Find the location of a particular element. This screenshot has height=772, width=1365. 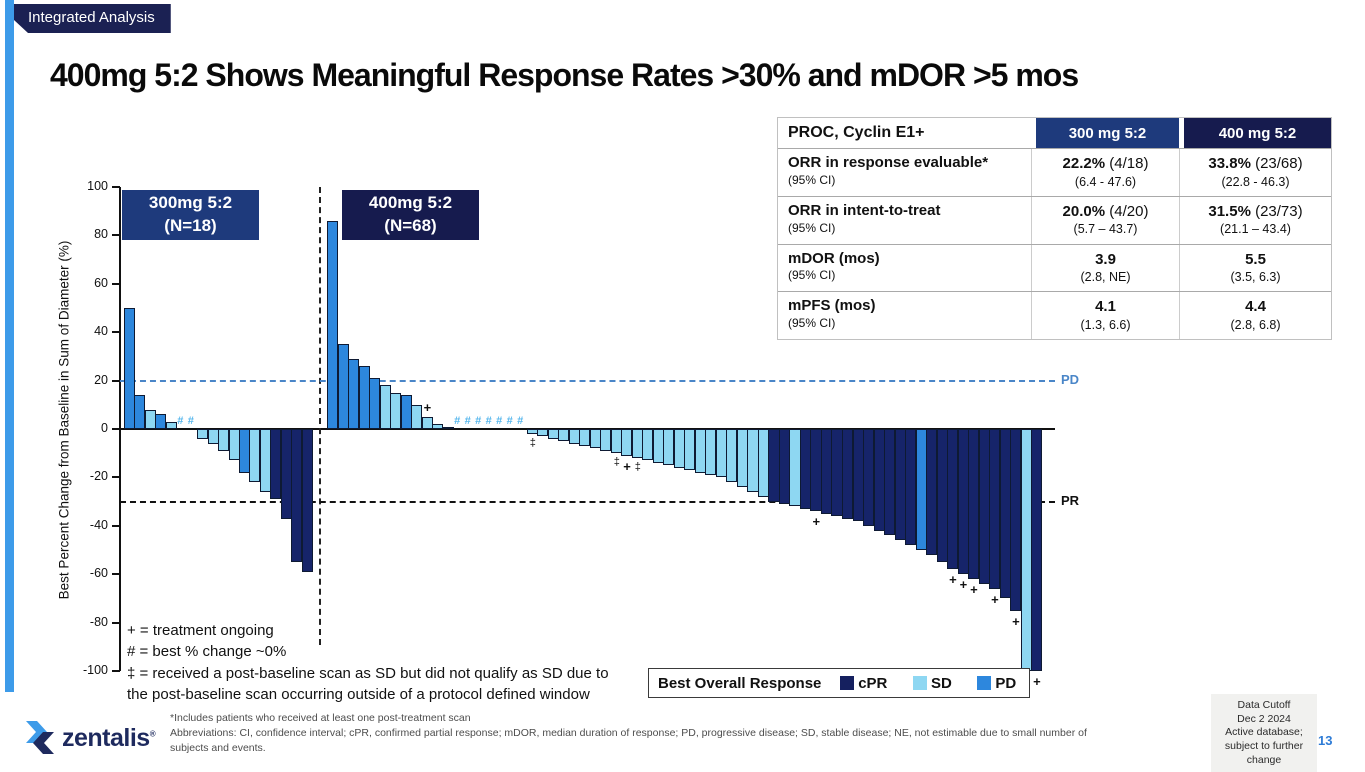

table-header-300mg: 300 mg 5:2 is located at coordinates (1107, 133).